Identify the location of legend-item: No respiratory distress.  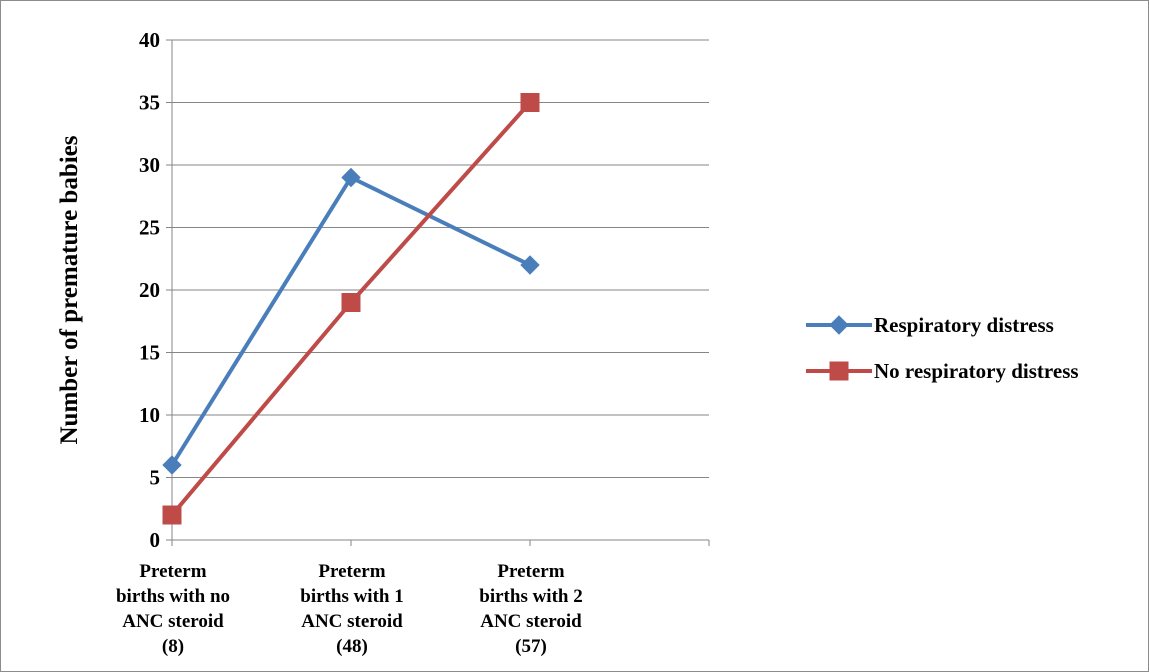
(942, 371).